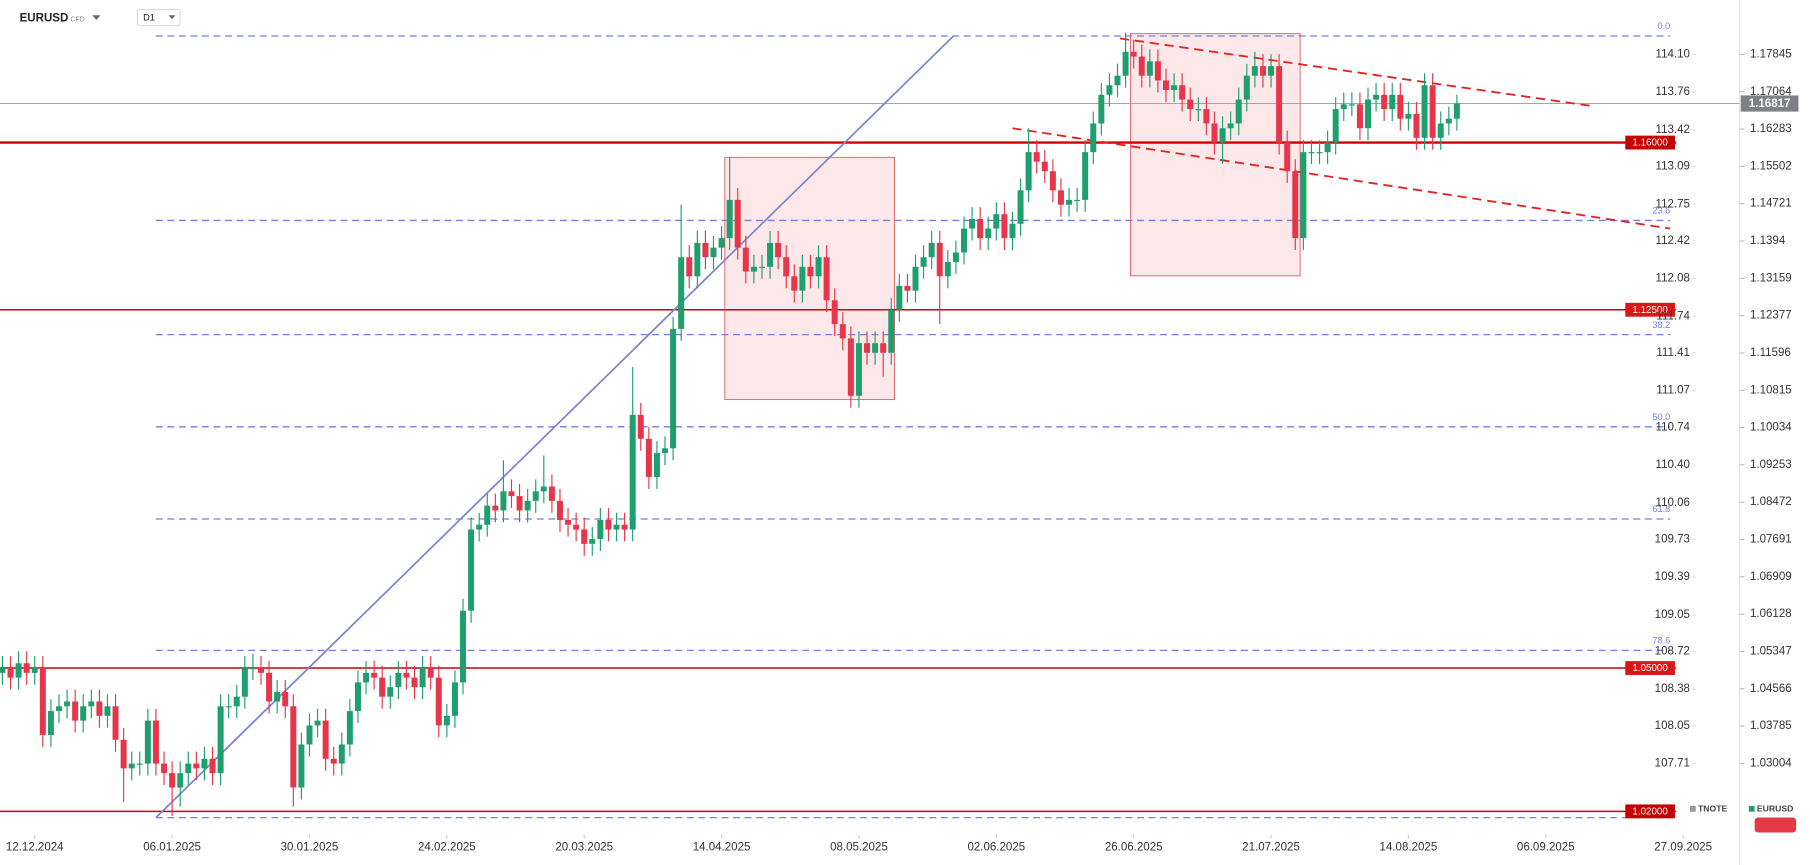  I want to click on y-tick-label: 1.05347, so click(1771, 652).